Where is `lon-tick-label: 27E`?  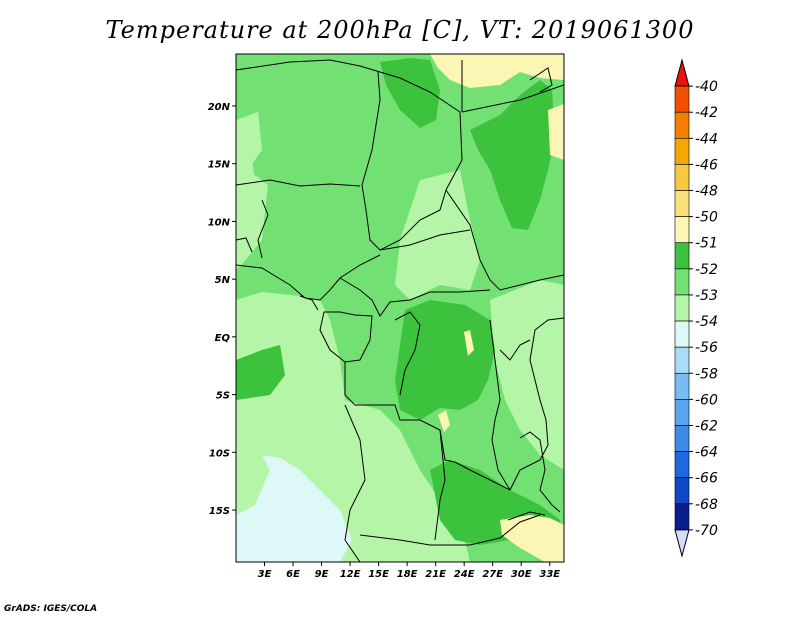 lon-tick-label: 27E is located at coordinates (492, 574).